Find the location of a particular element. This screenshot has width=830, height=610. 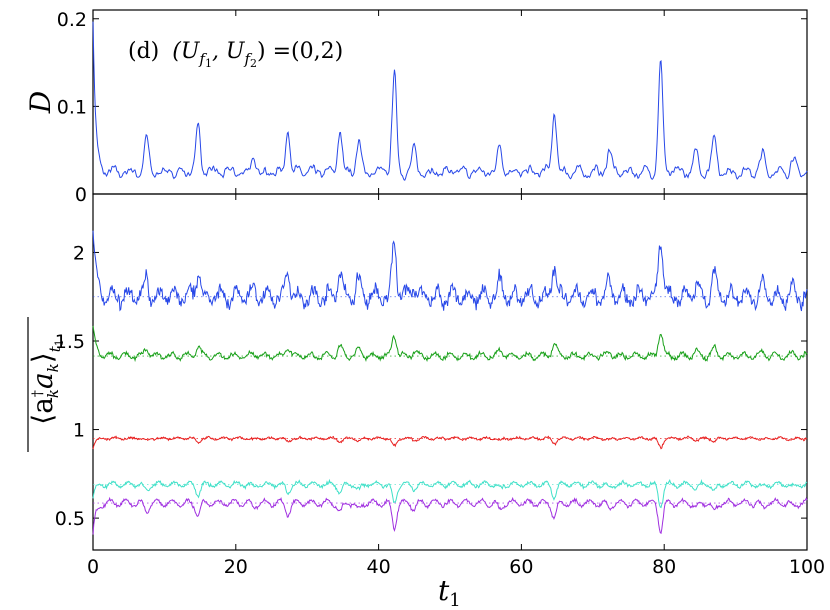

annotation-sub-1: 1 is located at coordinates (208, 63).